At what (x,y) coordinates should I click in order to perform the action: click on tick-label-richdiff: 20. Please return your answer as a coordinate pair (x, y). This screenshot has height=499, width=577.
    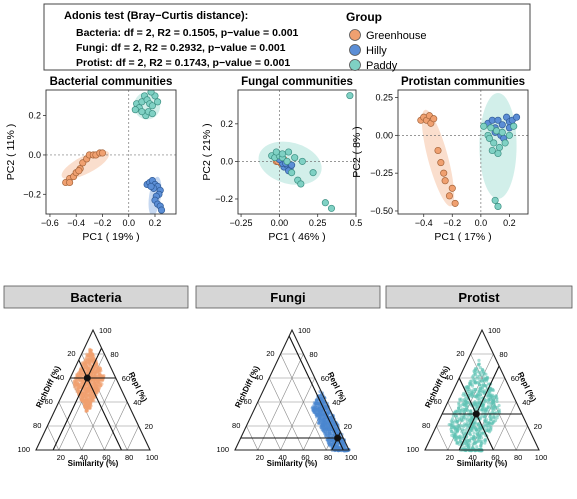
    Looking at the image, I should click on (460, 353).